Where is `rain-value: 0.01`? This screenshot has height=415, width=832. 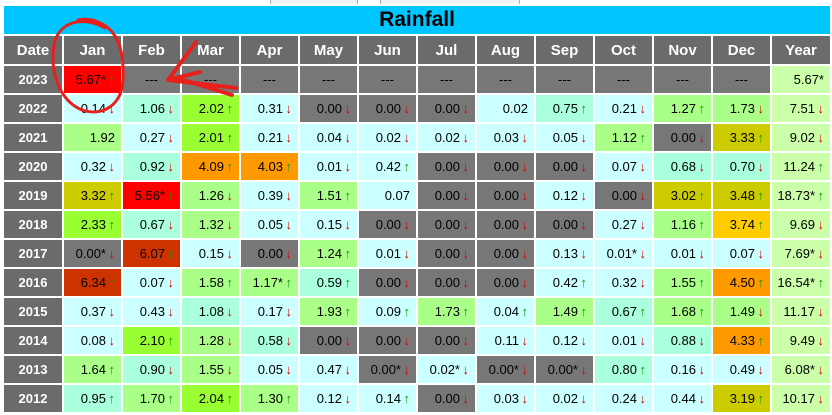
rain-value: 0.01 is located at coordinates (329, 166).